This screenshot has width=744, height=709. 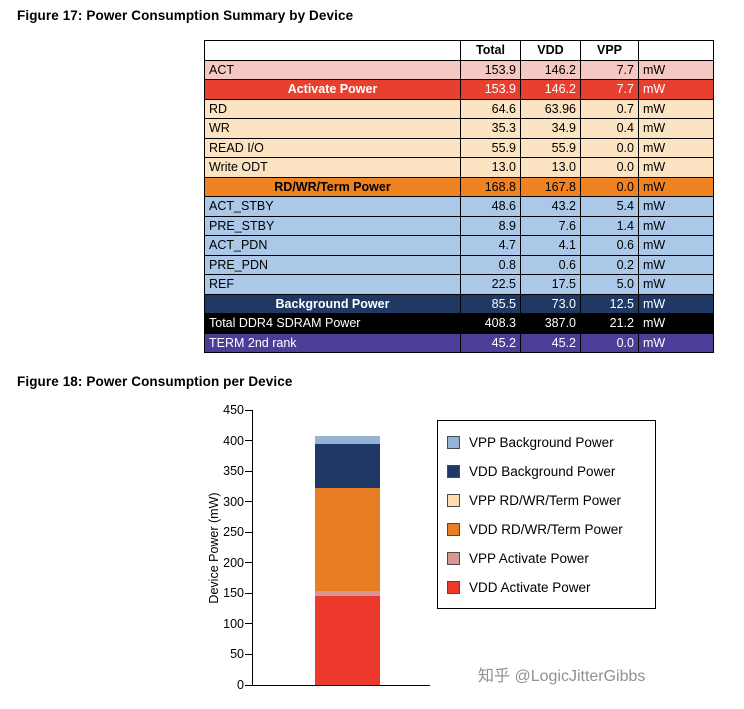 I want to click on table-row: TERM 2nd rank 45.2 45.2 0.0 mW, so click(x=459, y=342).